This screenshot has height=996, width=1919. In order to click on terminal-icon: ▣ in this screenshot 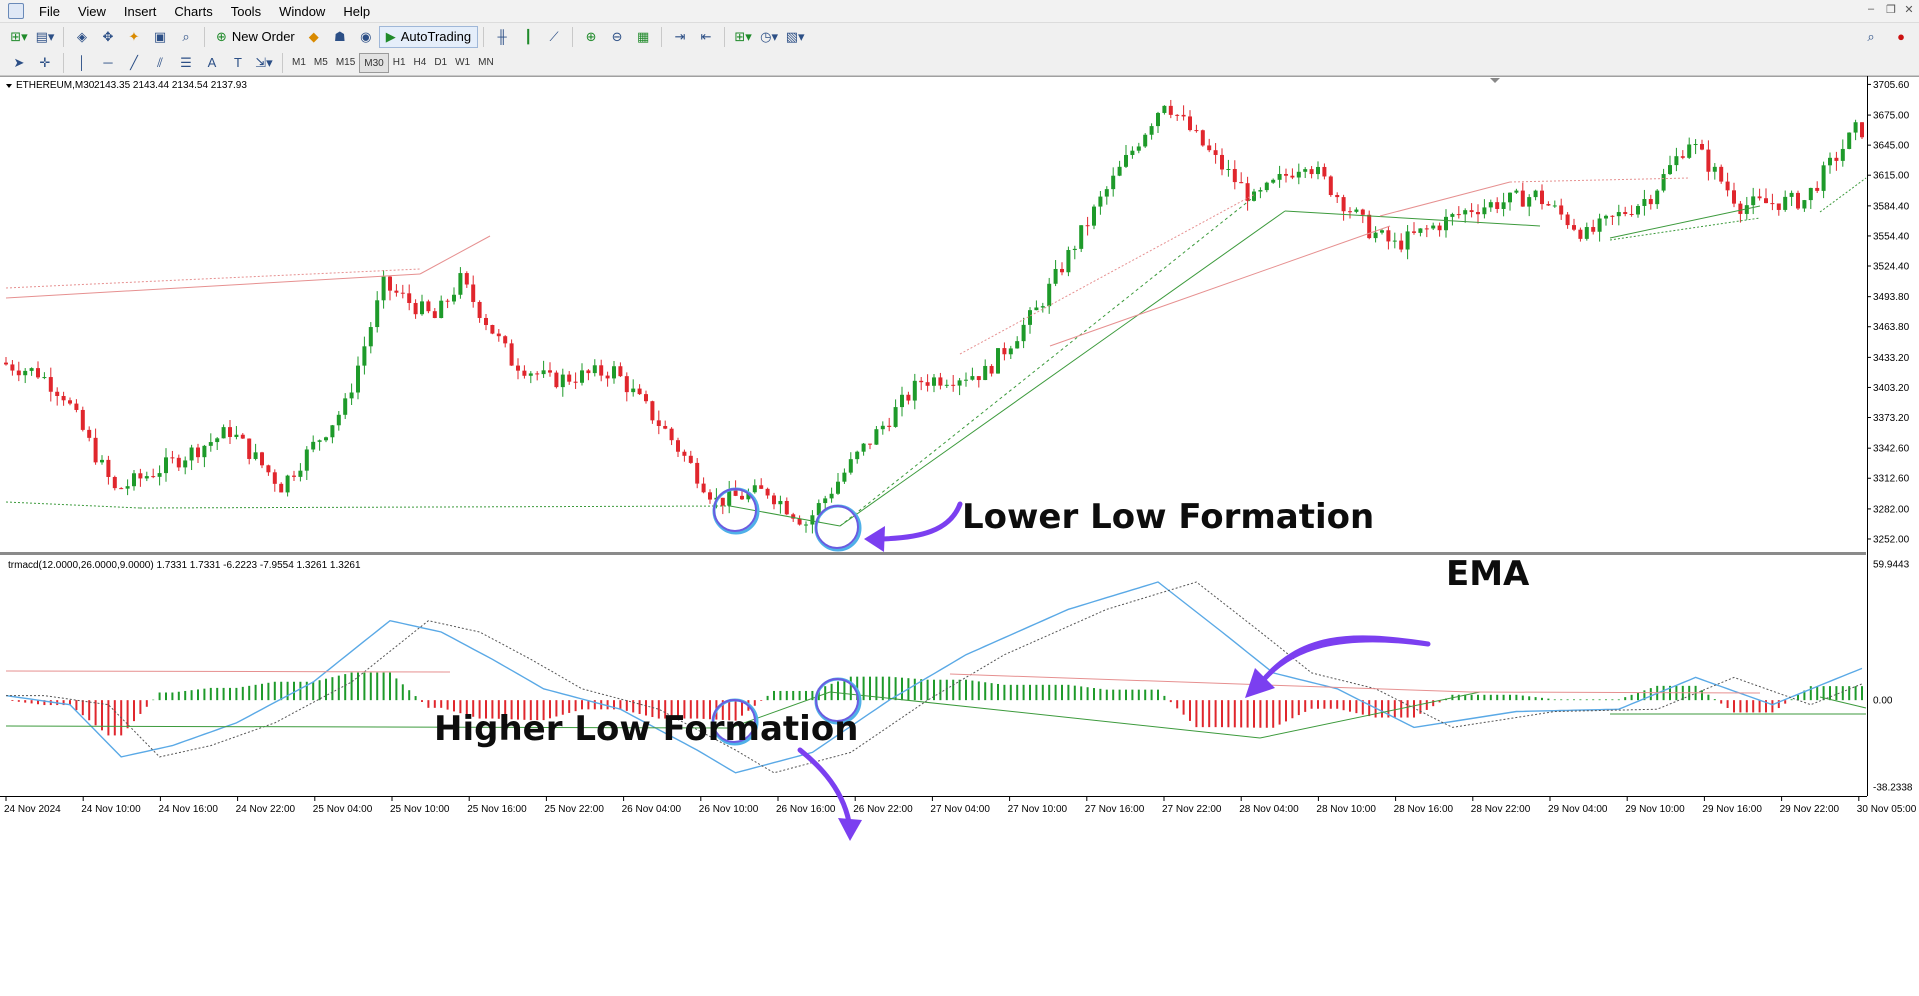, I will do `click(160, 36)`.